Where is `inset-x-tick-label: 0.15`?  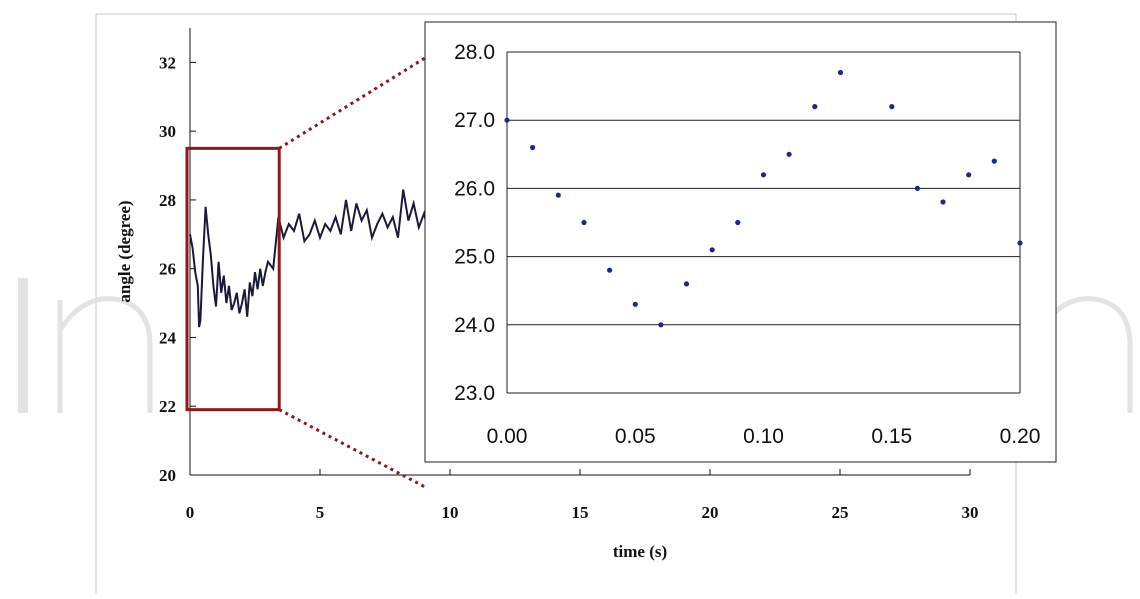 inset-x-tick-label: 0.15 is located at coordinates (891, 436).